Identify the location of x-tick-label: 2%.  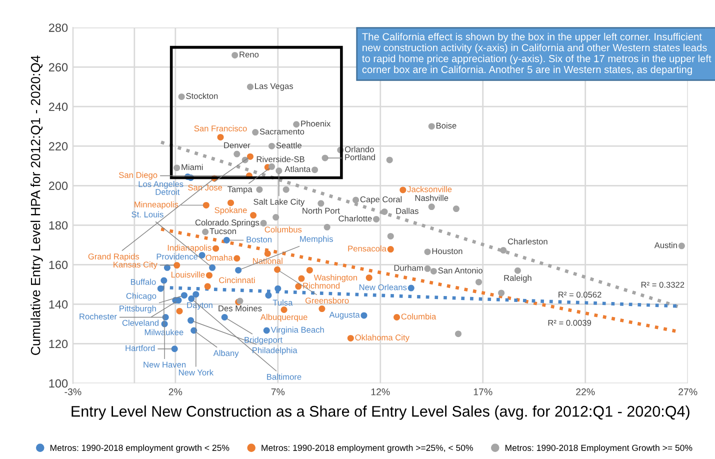
(175, 392).